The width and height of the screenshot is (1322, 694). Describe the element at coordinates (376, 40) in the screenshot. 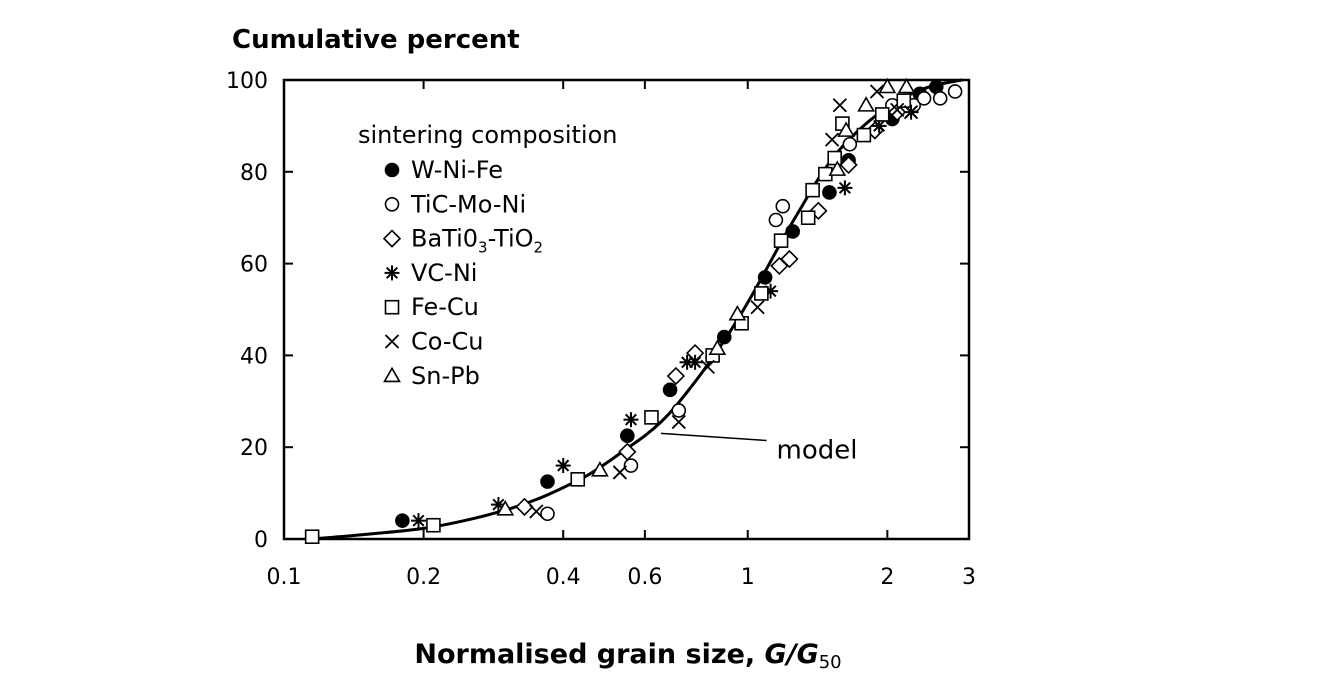

I see `y-axis-label: Cumulative percent` at that location.